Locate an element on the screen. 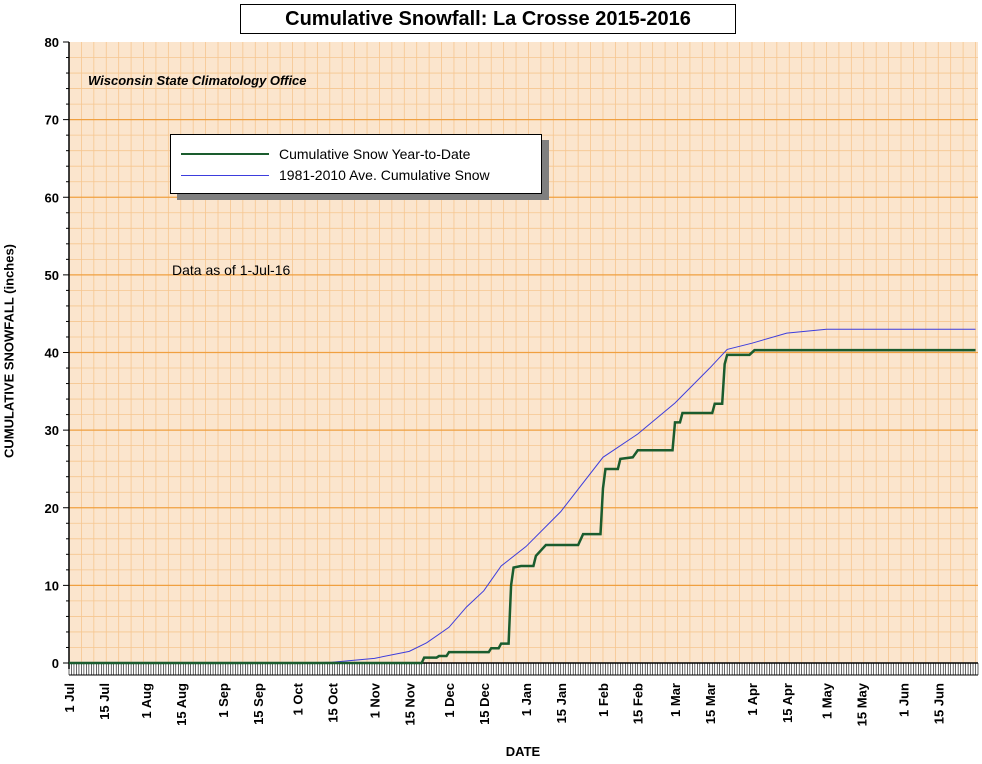 The image size is (982, 764). x-tick-label: 15 Dec is located at coordinates (484, 704).